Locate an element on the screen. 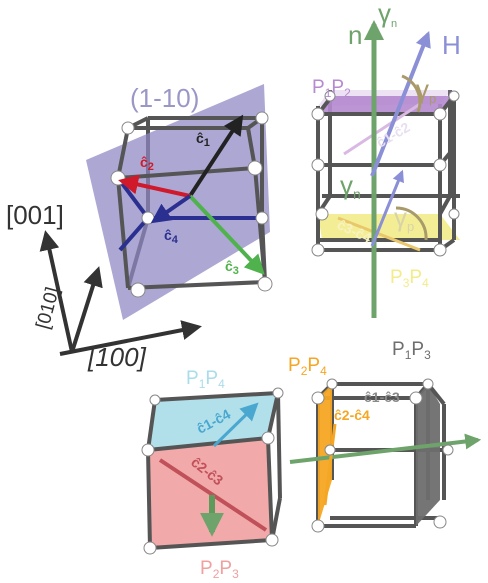 This screenshot has width=488, height=583. axis-label-010: [010] is located at coordinates (48, 308).